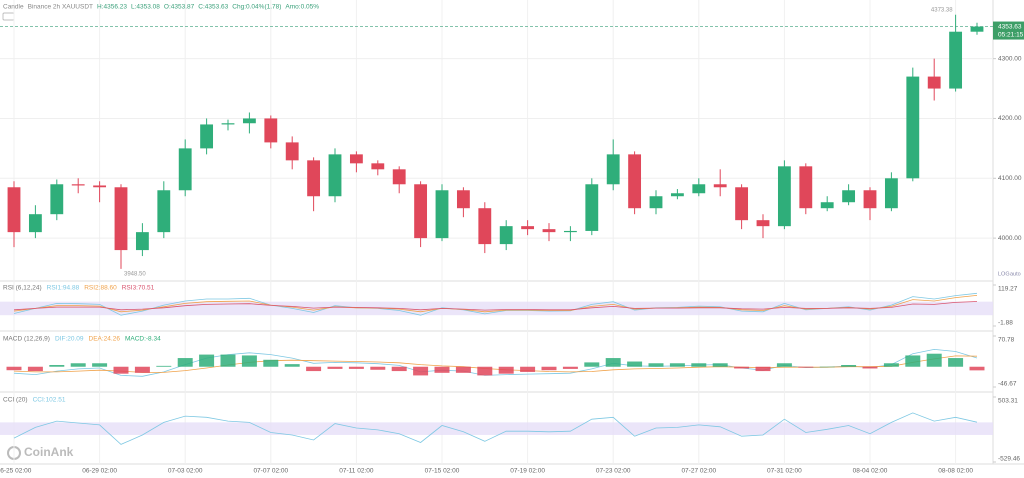  Describe the element at coordinates (1010, 58) in the screenshot. I see `y-tick-label: 4300.00` at that location.